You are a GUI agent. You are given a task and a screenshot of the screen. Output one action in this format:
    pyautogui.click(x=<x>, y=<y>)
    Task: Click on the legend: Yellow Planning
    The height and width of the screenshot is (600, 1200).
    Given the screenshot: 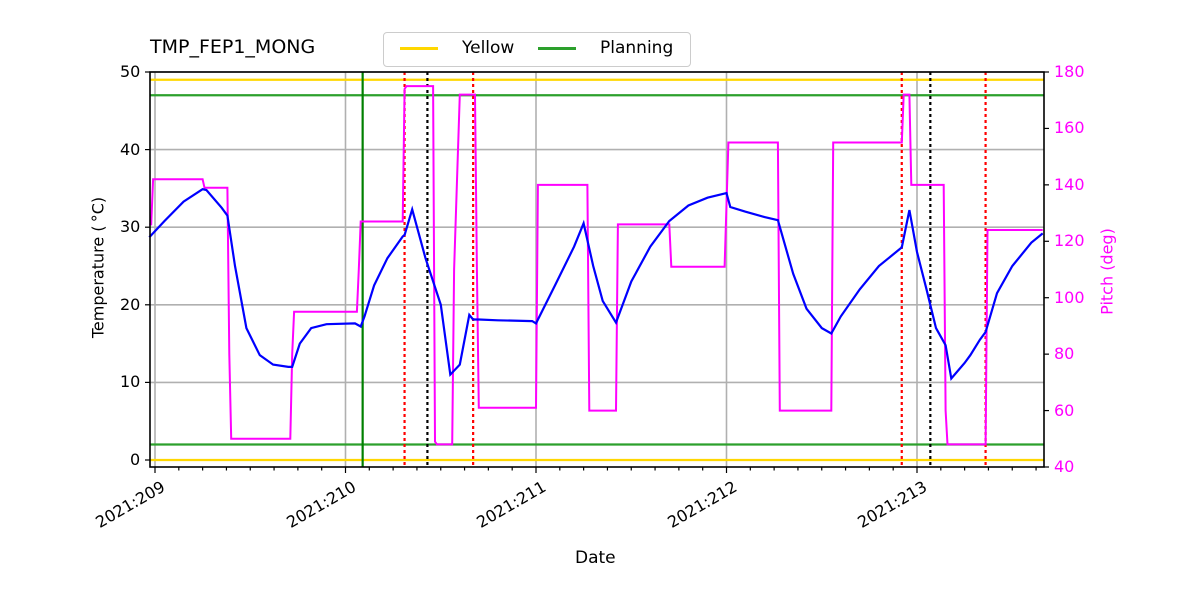 What is the action you would take?
    pyautogui.click(x=537, y=49)
    